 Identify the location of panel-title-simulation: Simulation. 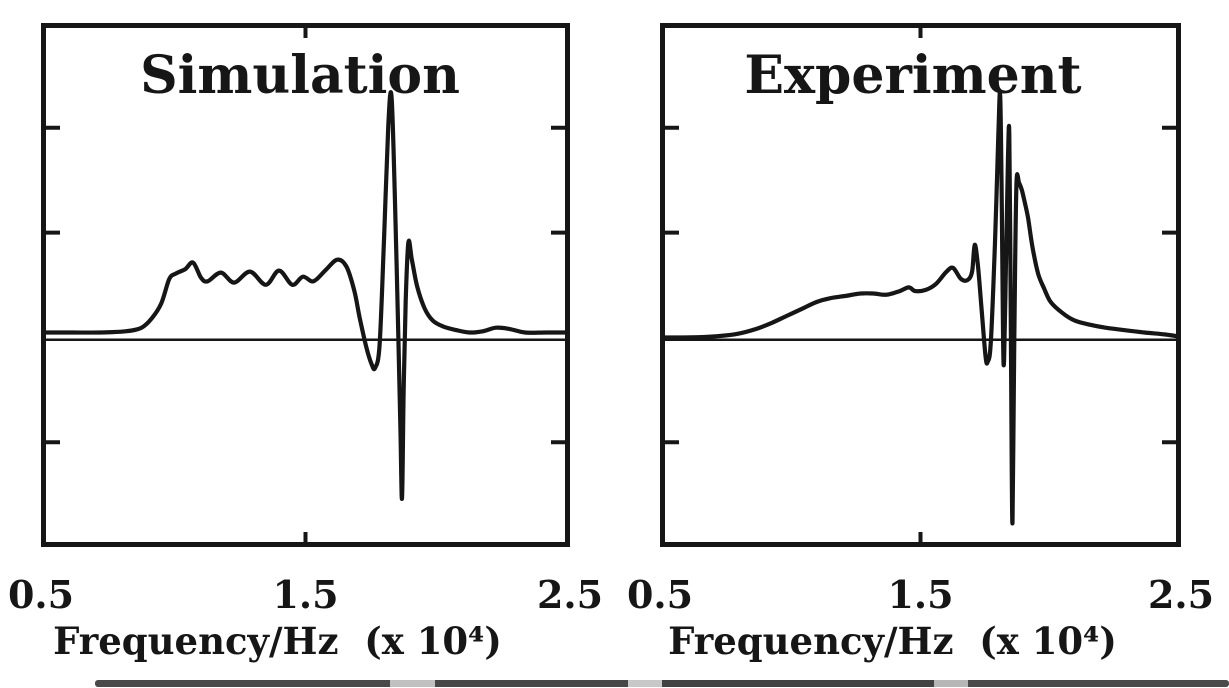
(300, 75).